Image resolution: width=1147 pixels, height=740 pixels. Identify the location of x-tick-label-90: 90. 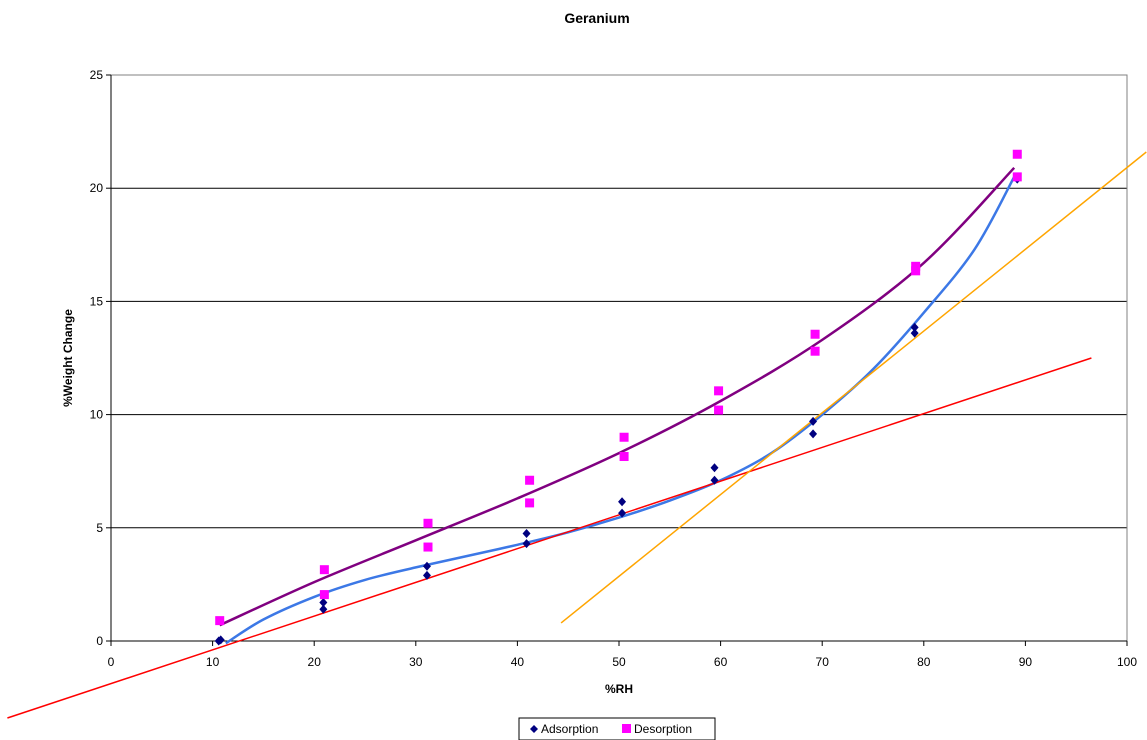
(1026, 662).